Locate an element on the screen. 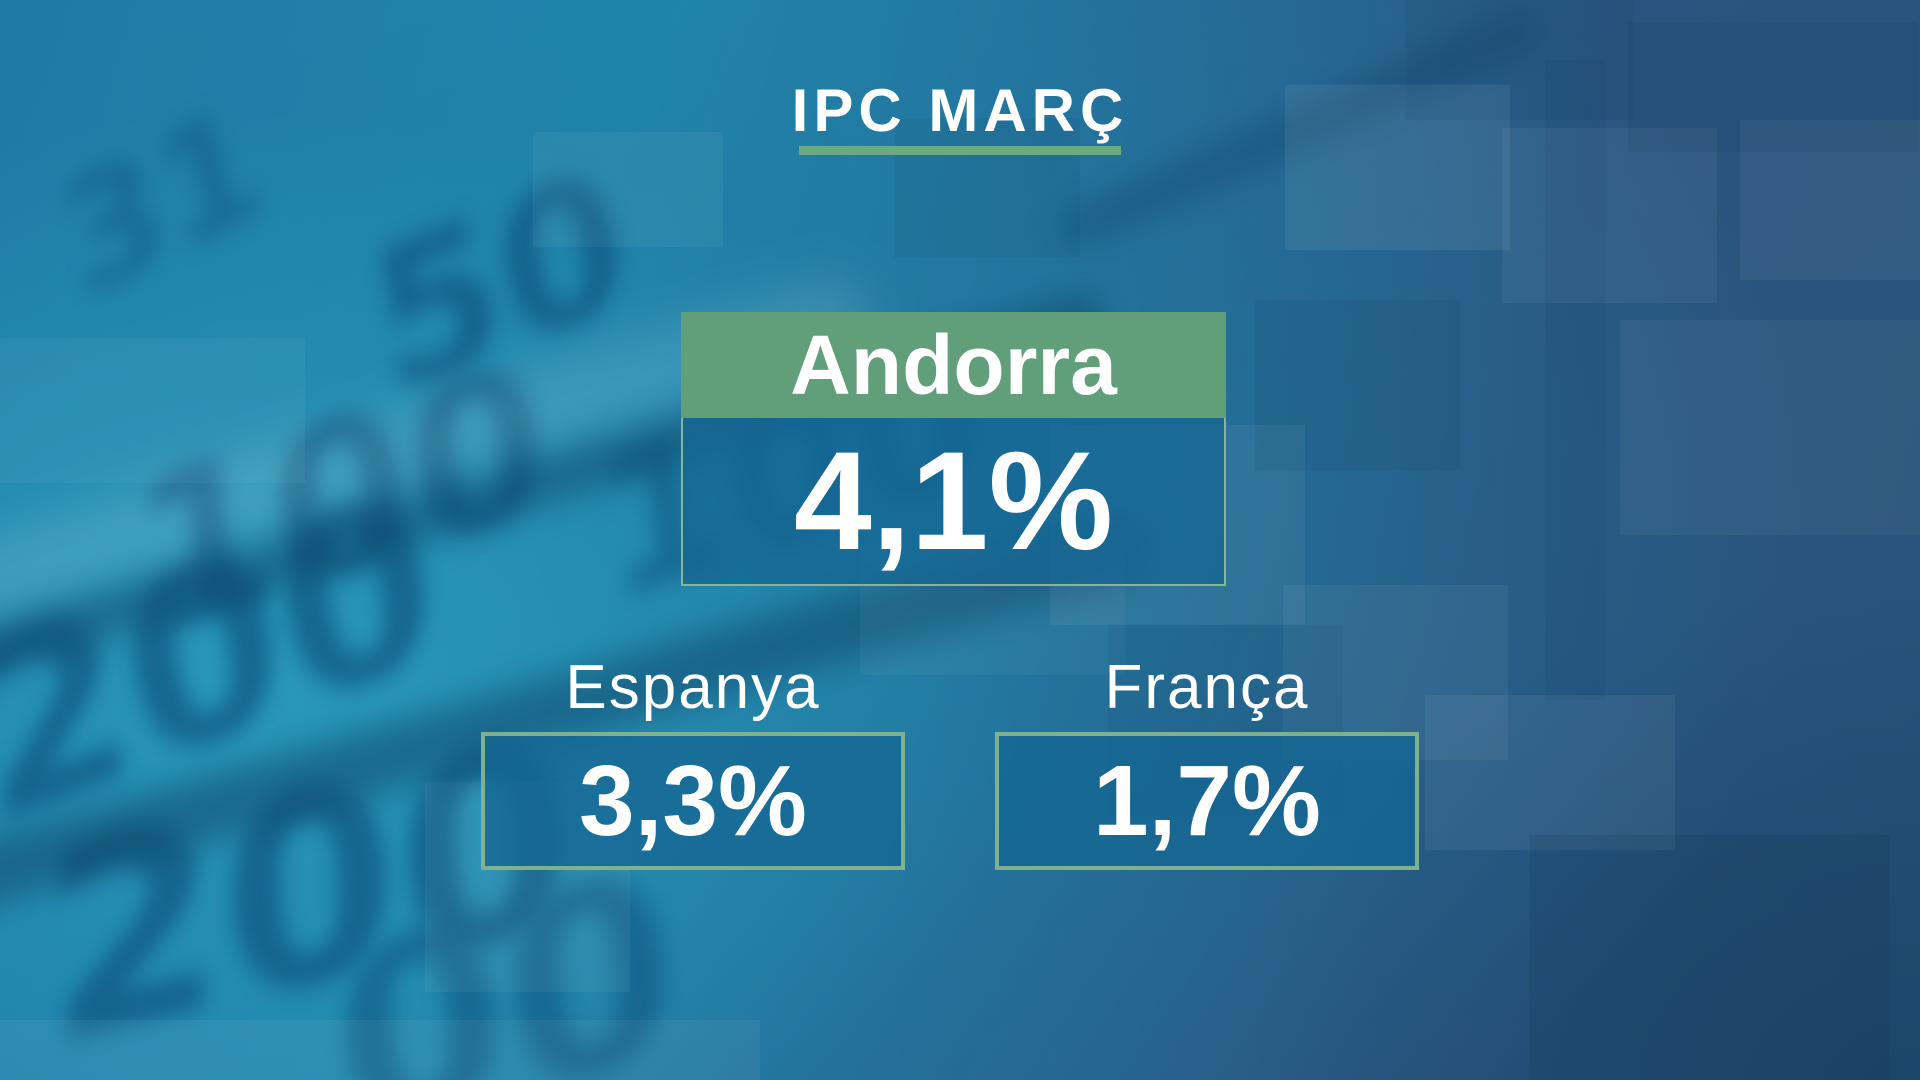  card-andorra-value: 4,1% is located at coordinates (953, 502).